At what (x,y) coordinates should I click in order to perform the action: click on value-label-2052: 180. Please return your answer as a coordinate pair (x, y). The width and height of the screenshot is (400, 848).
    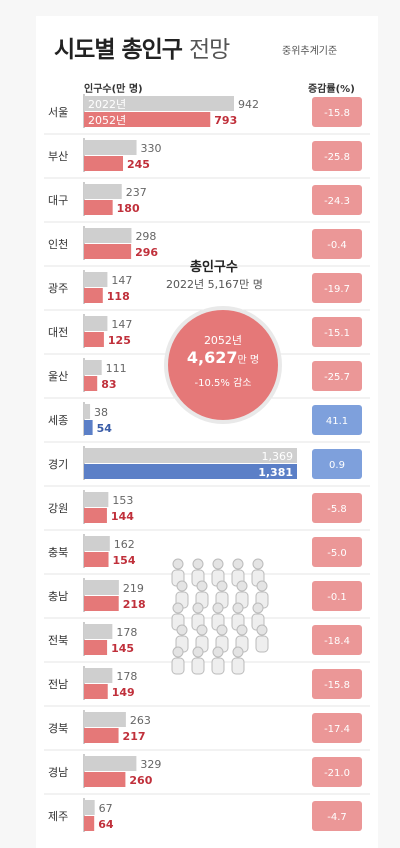
    Looking at the image, I should click on (128, 208).